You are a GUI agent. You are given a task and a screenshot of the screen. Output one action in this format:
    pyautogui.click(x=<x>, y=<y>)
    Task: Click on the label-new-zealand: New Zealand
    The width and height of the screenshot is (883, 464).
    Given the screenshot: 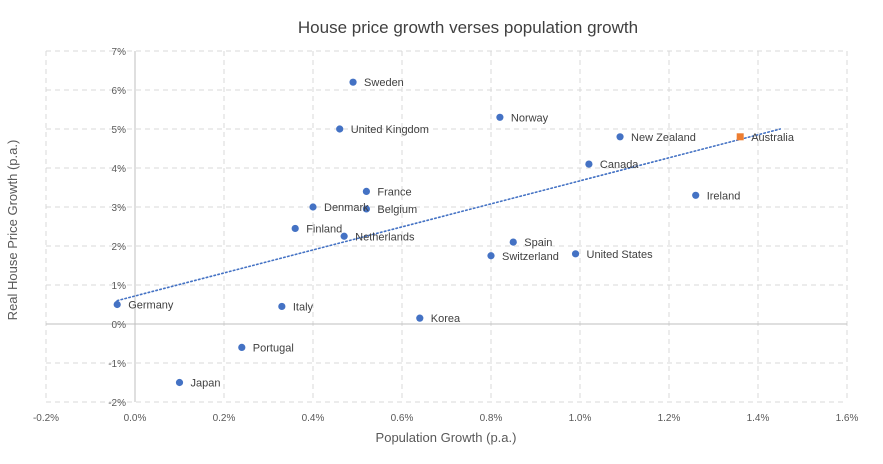 What is the action you would take?
    pyautogui.click(x=663, y=138)
    